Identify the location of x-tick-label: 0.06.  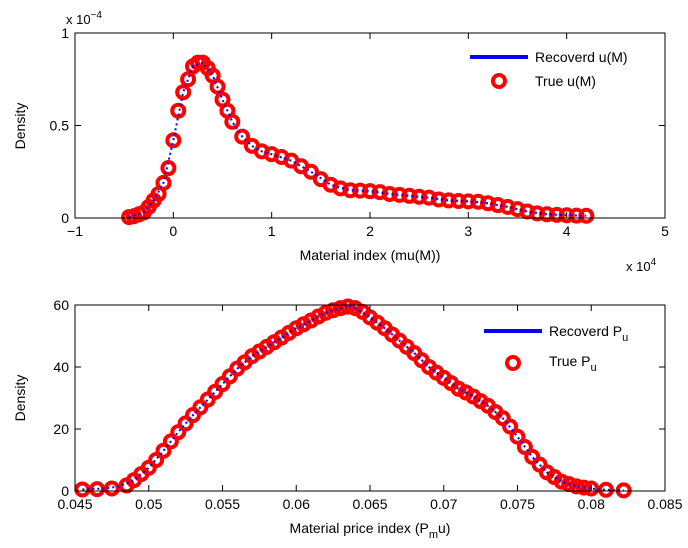
(296, 504).